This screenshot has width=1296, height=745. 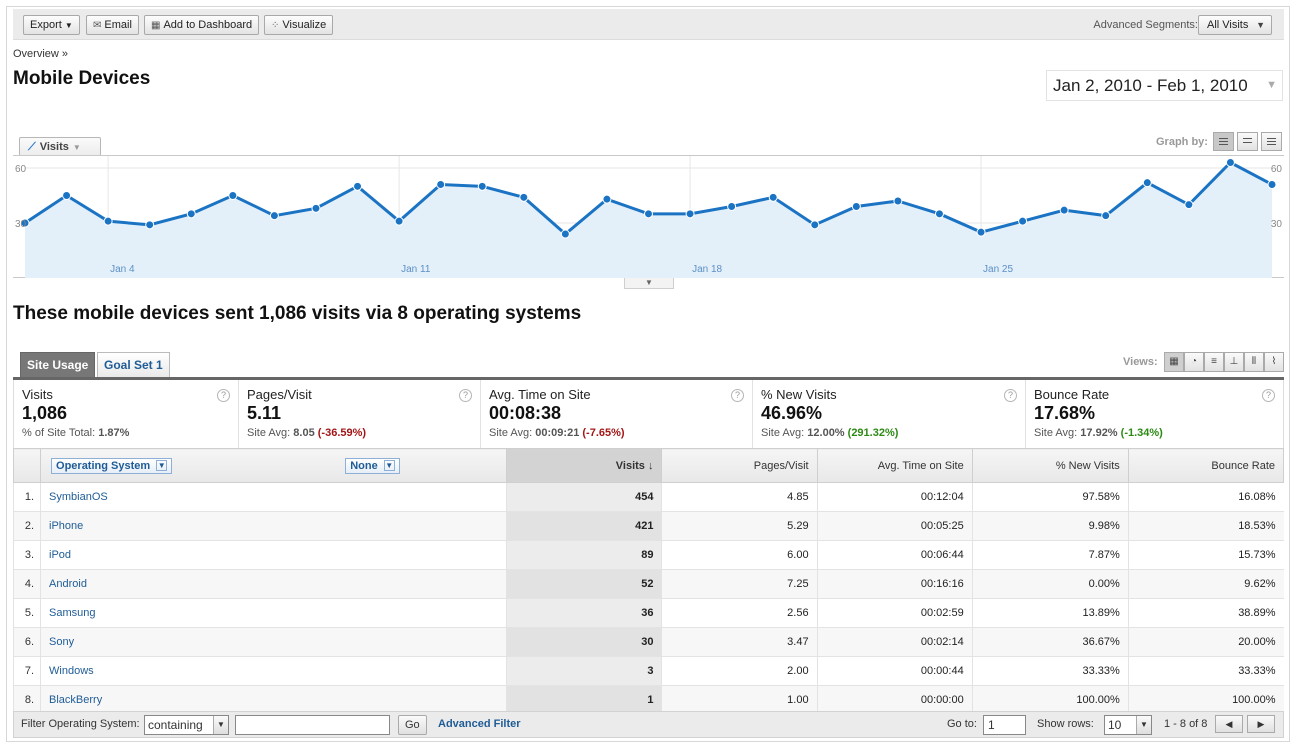 What do you see at coordinates (37, 394) in the screenshot?
I see `scorecard-label: Visits` at bounding box center [37, 394].